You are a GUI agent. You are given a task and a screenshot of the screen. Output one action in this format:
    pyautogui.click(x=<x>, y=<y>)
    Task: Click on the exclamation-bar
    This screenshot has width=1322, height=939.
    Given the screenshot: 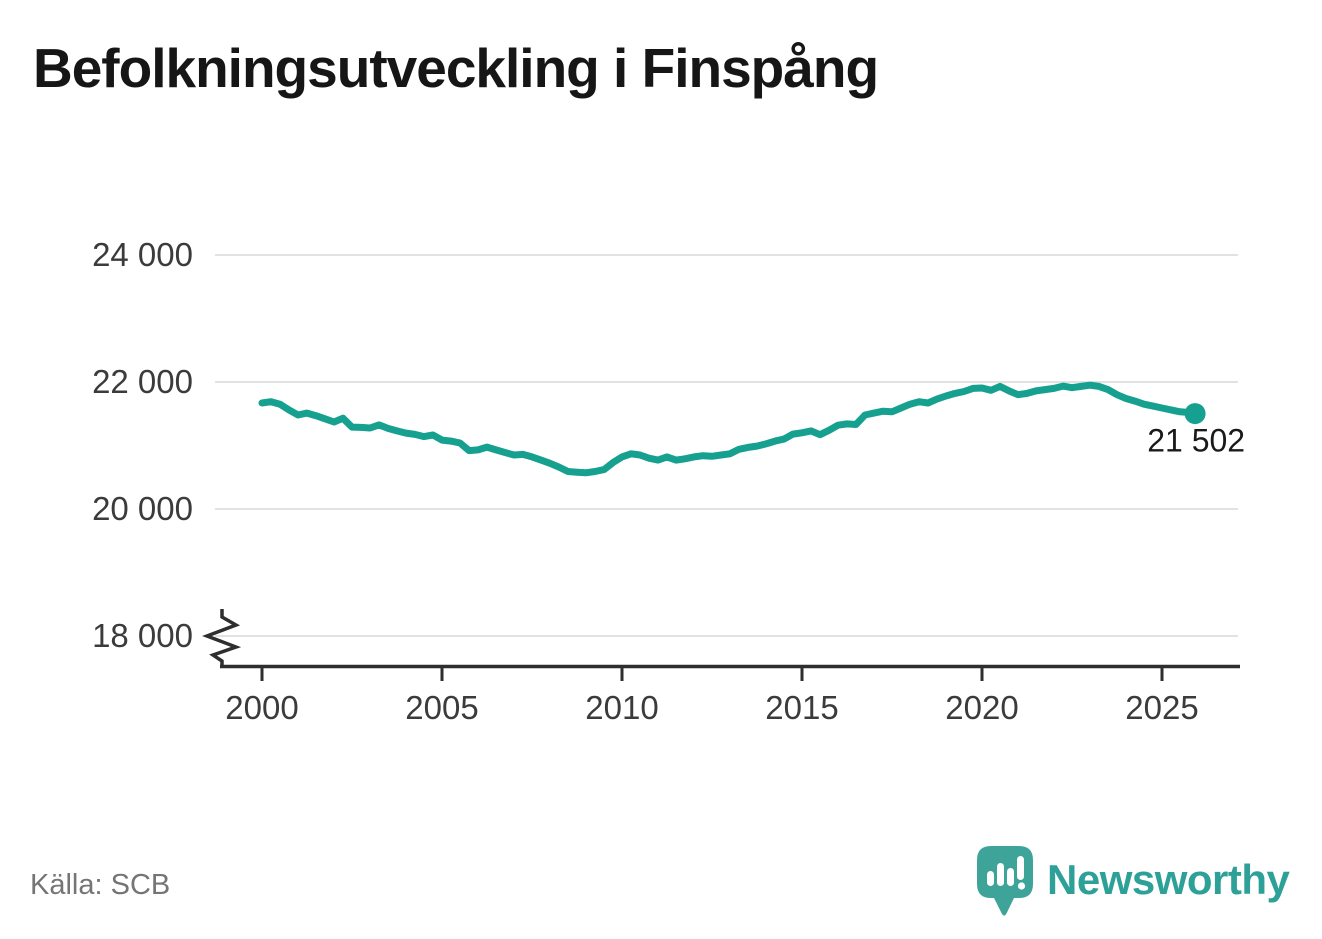 What is the action you would take?
    pyautogui.click(x=1020, y=868)
    